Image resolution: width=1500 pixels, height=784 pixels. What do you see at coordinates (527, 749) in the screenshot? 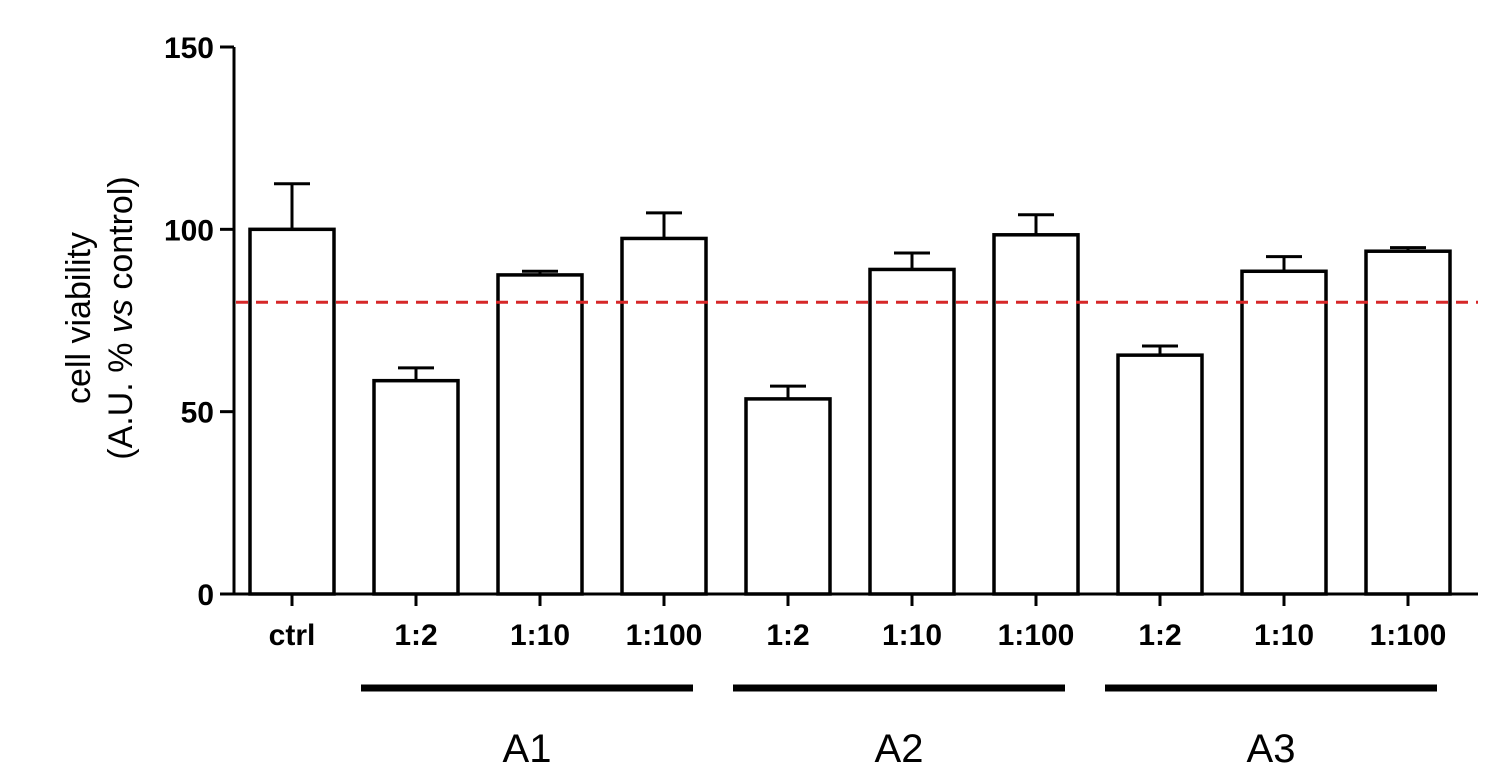
I see `group-label: A1` at bounding box center [527, 749].